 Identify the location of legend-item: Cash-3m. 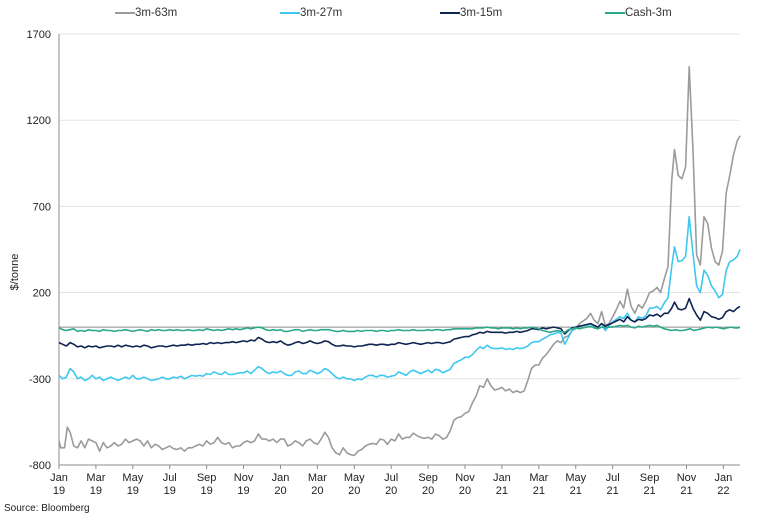
(638, 13).